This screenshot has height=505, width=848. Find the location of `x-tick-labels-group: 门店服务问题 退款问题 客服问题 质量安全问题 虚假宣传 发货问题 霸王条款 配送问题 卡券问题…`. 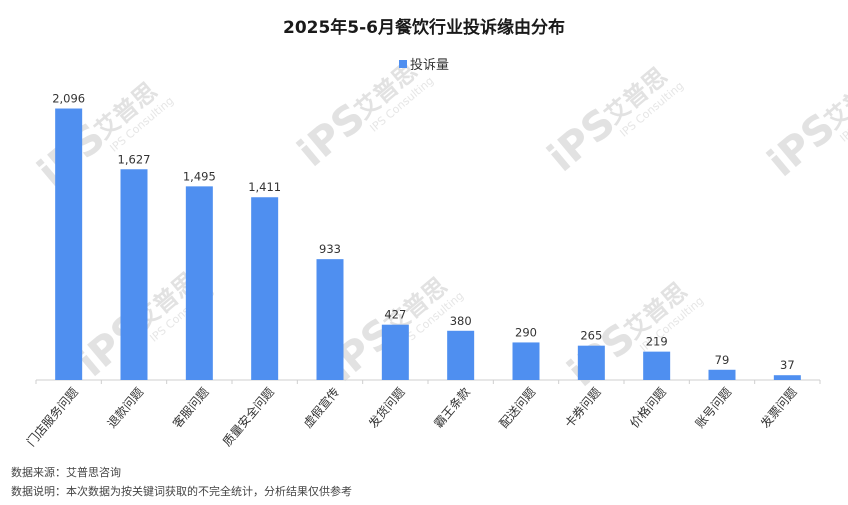

x-tick-labels-group: 门店服务问题 退款问题 客服问题 质量安全问题 虚假宣传 发货问题 霸王条款 配送问题 卡券问题… is located at coordinates (422, 414).